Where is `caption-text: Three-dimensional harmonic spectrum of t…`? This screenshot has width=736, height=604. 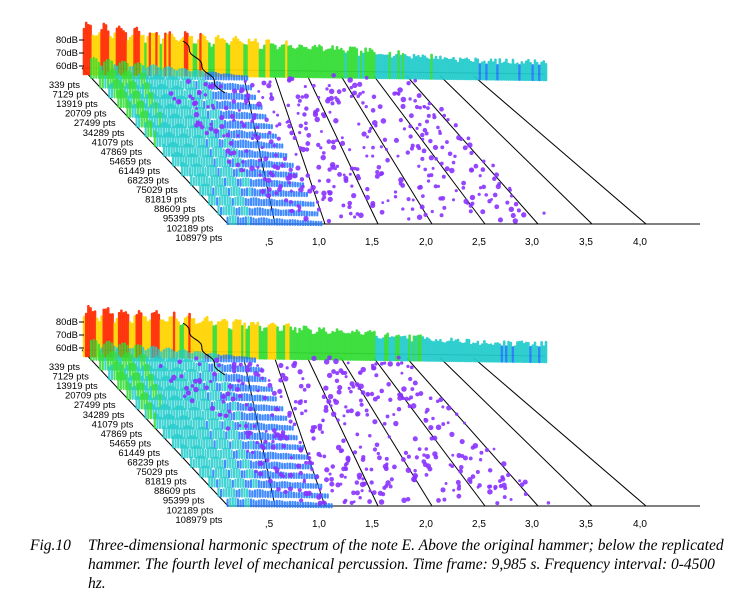 caption-text: Three-dimensional harmonic spectrum of t… is located at coordinates (406, 564).